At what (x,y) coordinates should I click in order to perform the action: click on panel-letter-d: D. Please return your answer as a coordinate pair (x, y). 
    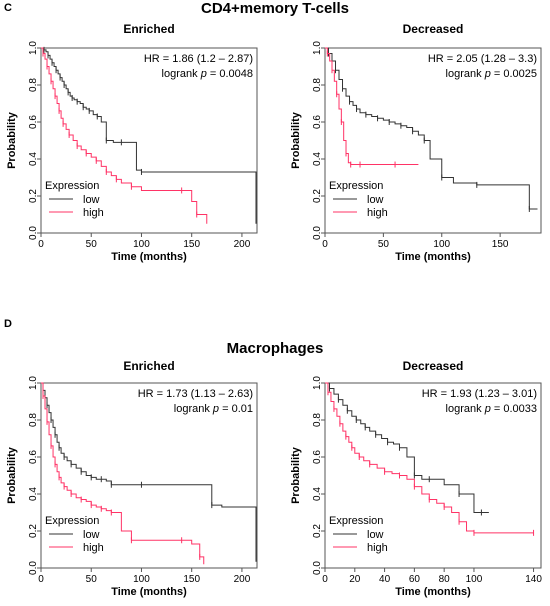
    Looking at the image, I should click on (8, 324).